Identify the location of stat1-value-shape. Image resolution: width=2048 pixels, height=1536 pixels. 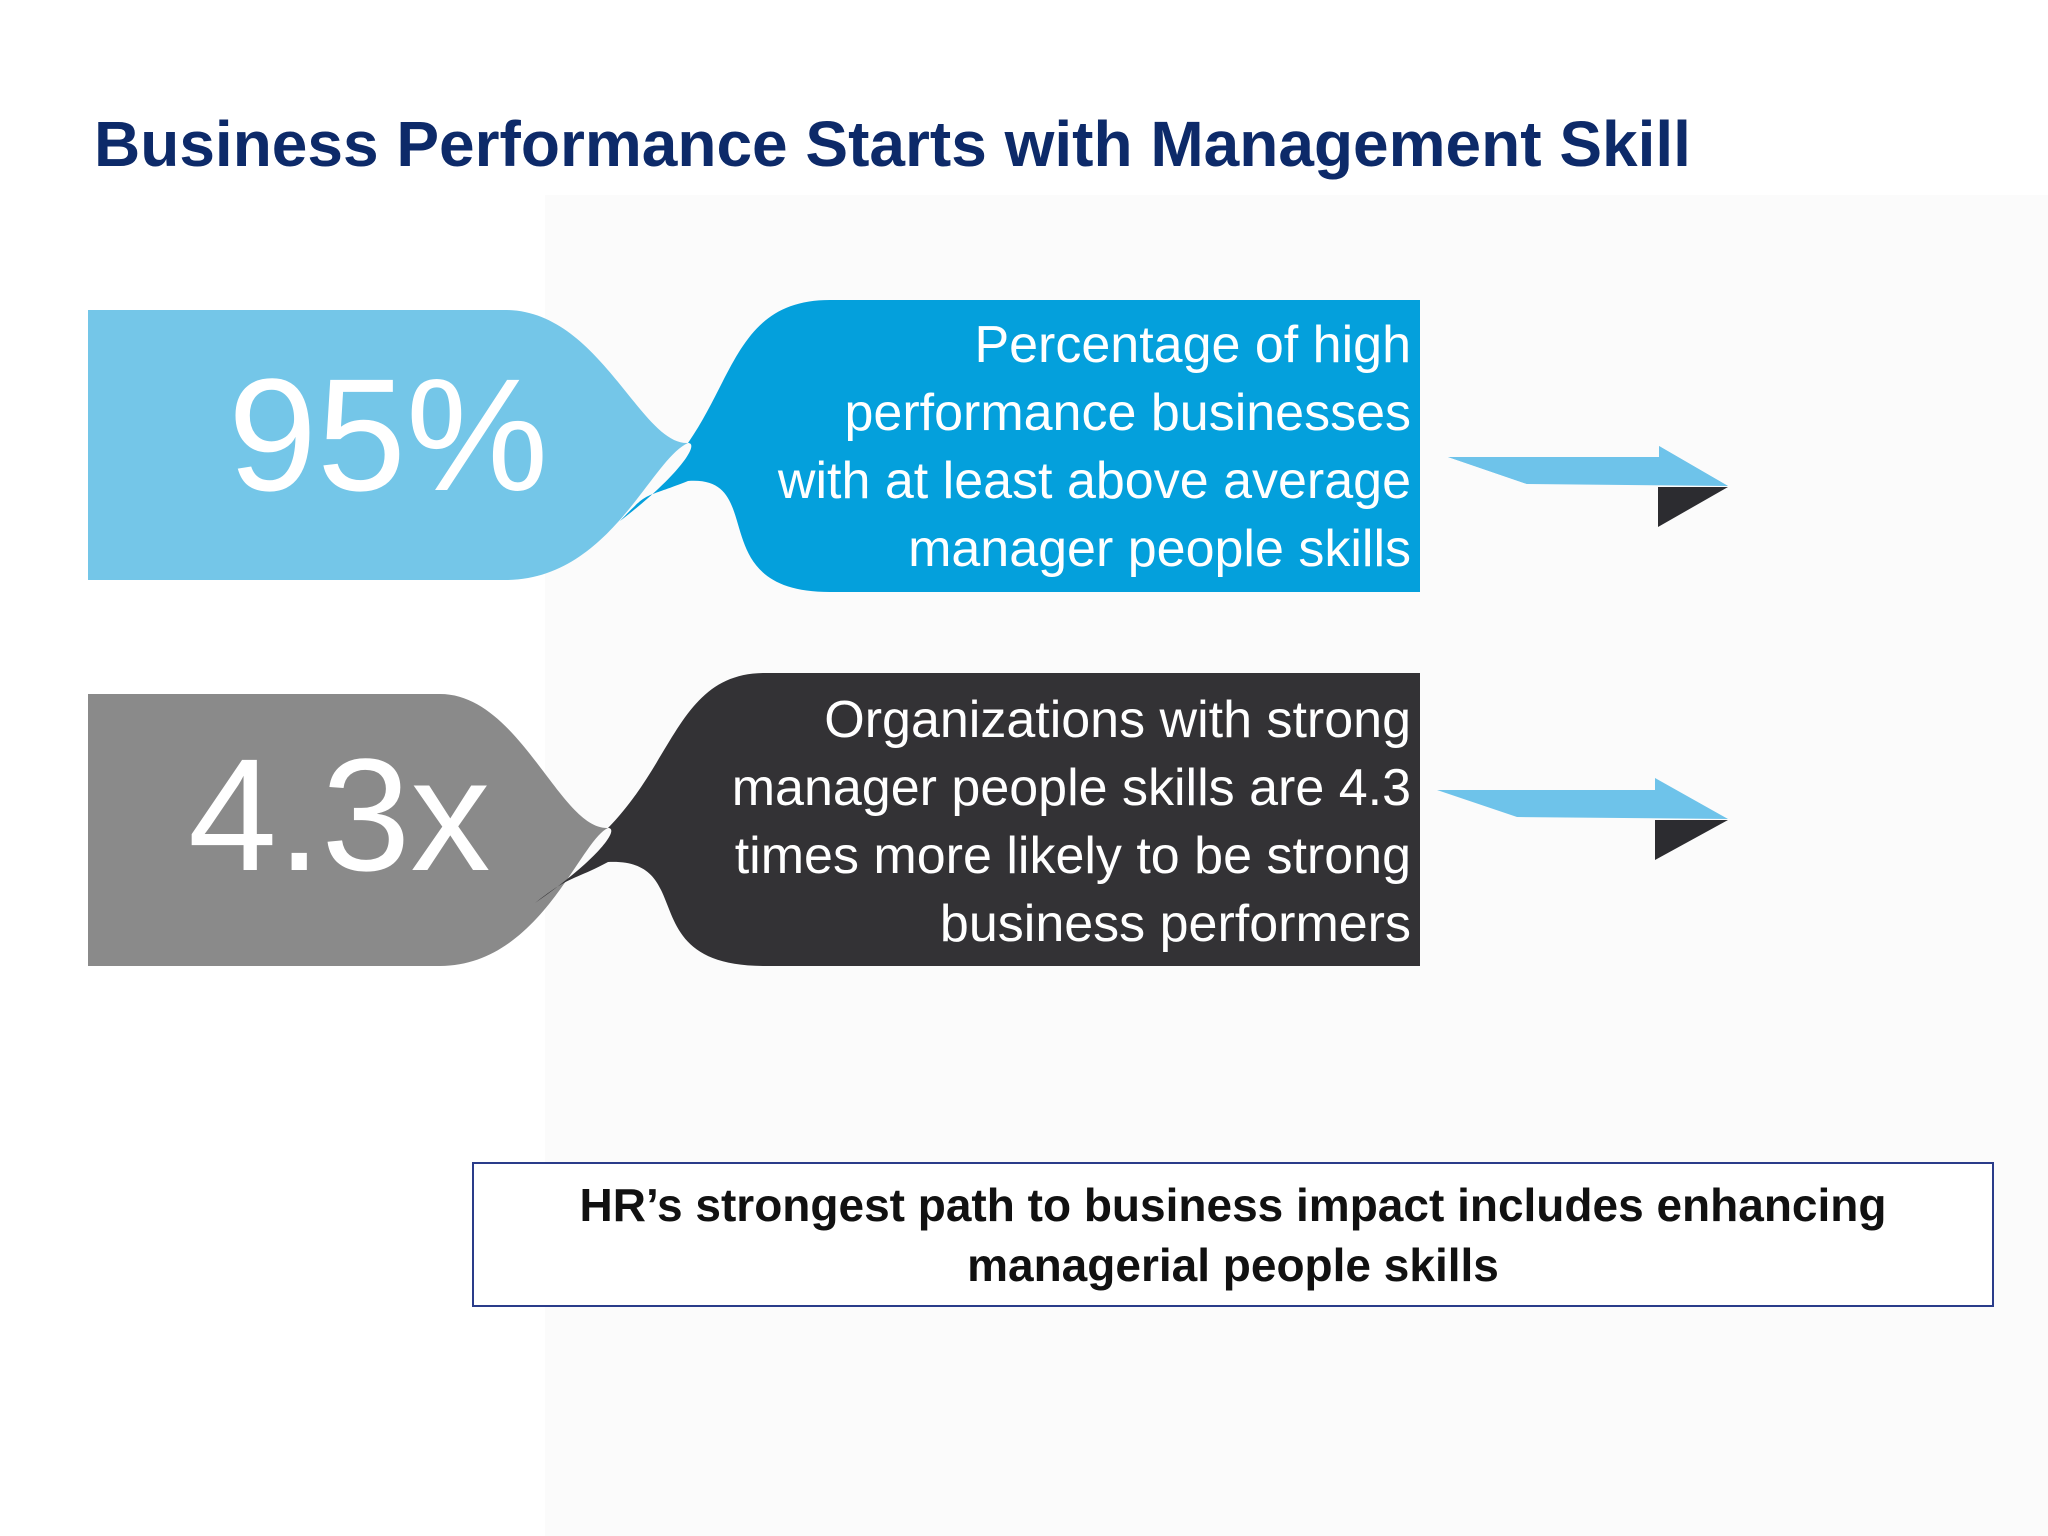
(388, 445).